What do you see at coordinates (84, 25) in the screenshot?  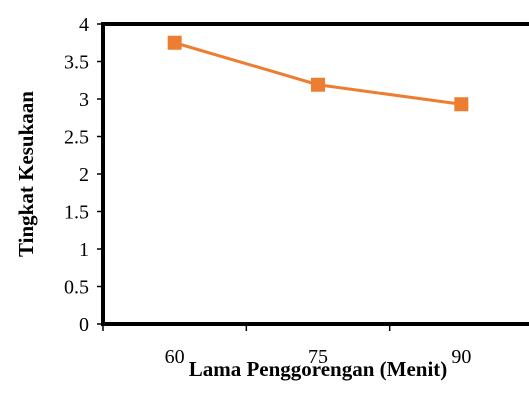 I see `y-tick-label: 4` at bounding box center [84, 25].